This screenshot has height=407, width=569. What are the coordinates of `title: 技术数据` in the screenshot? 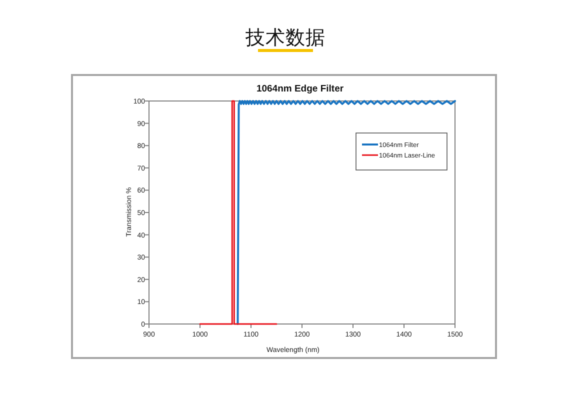 It's located at (286, 37).